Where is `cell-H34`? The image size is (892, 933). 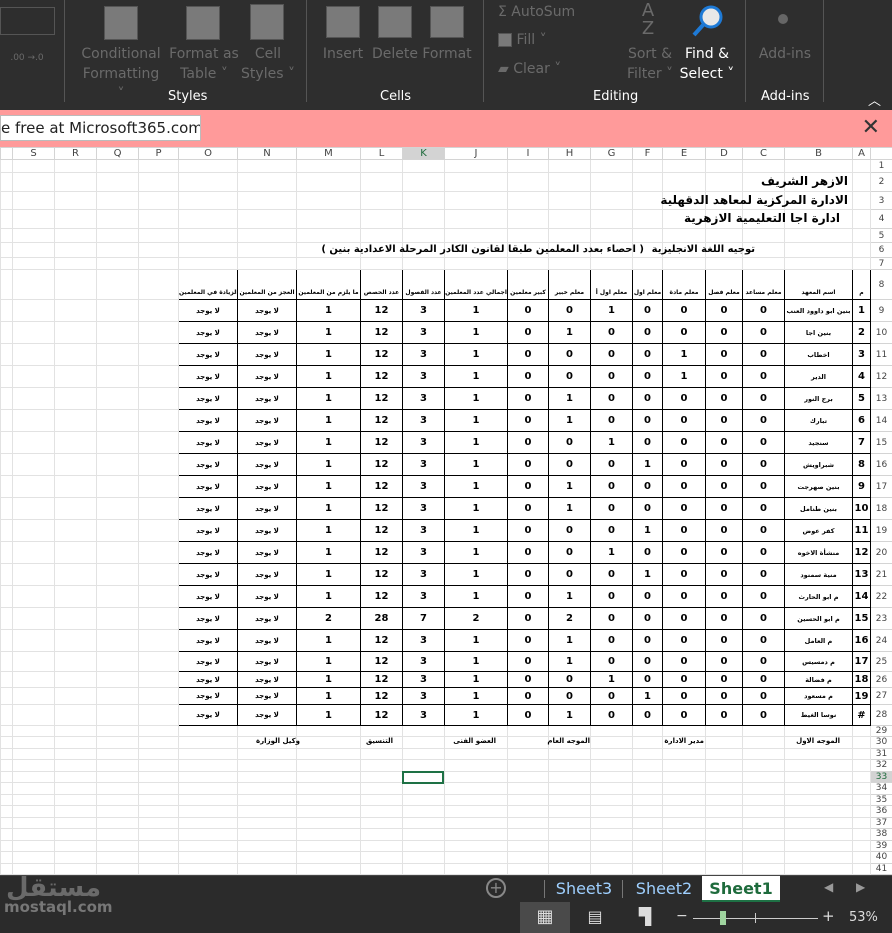
cell-H34 is located at coordinates (569, 788).